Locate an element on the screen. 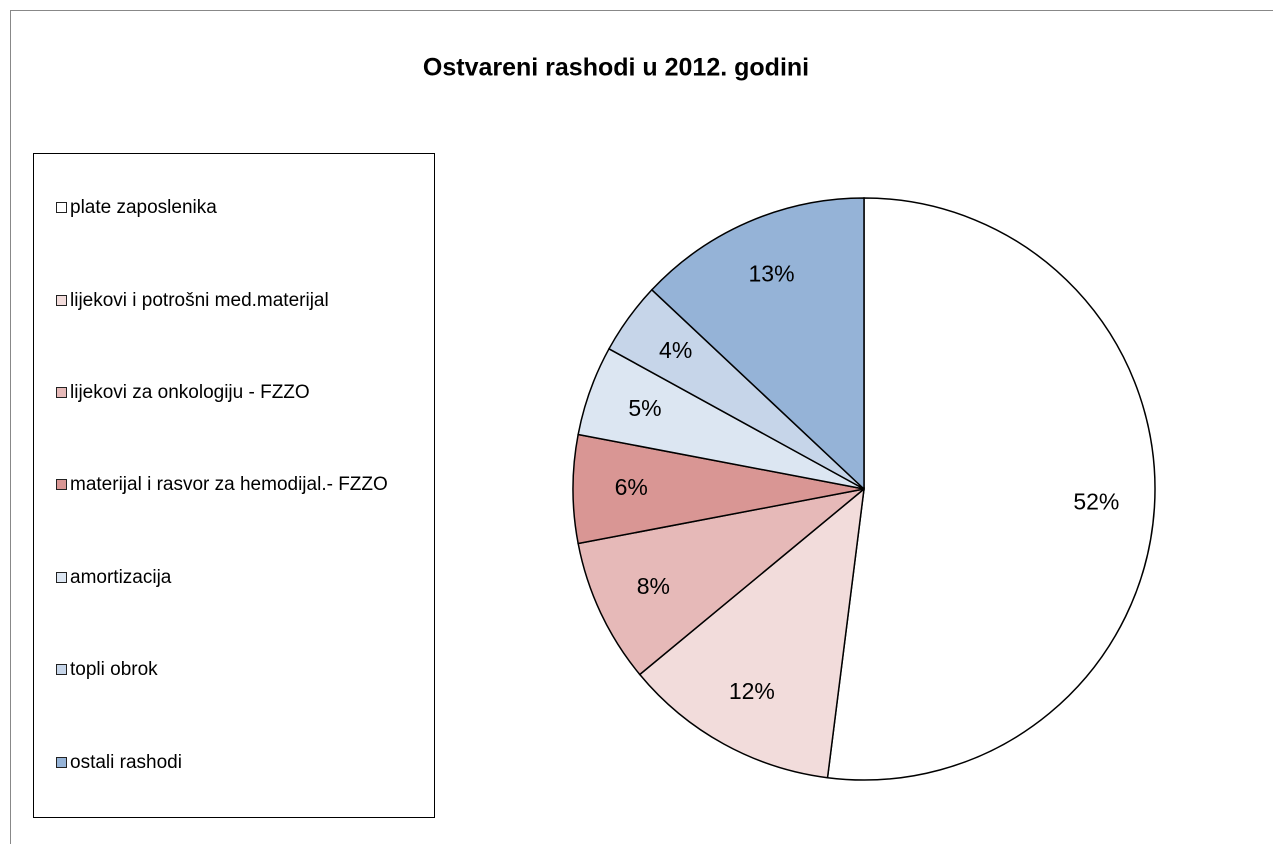  data-label: 12% is located at coordinates (752, 691).